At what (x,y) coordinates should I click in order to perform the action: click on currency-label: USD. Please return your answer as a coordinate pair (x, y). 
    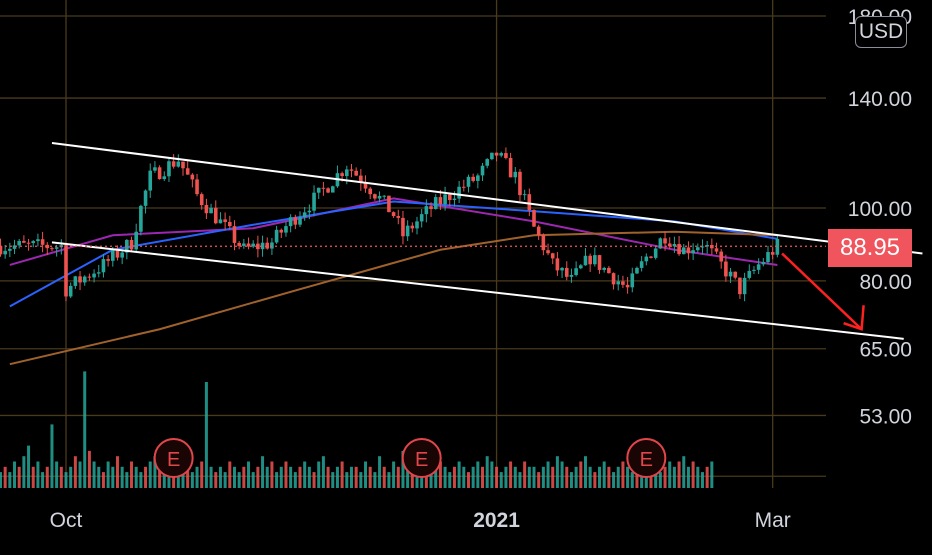
    Looking at the image, I should click on (881, 32).